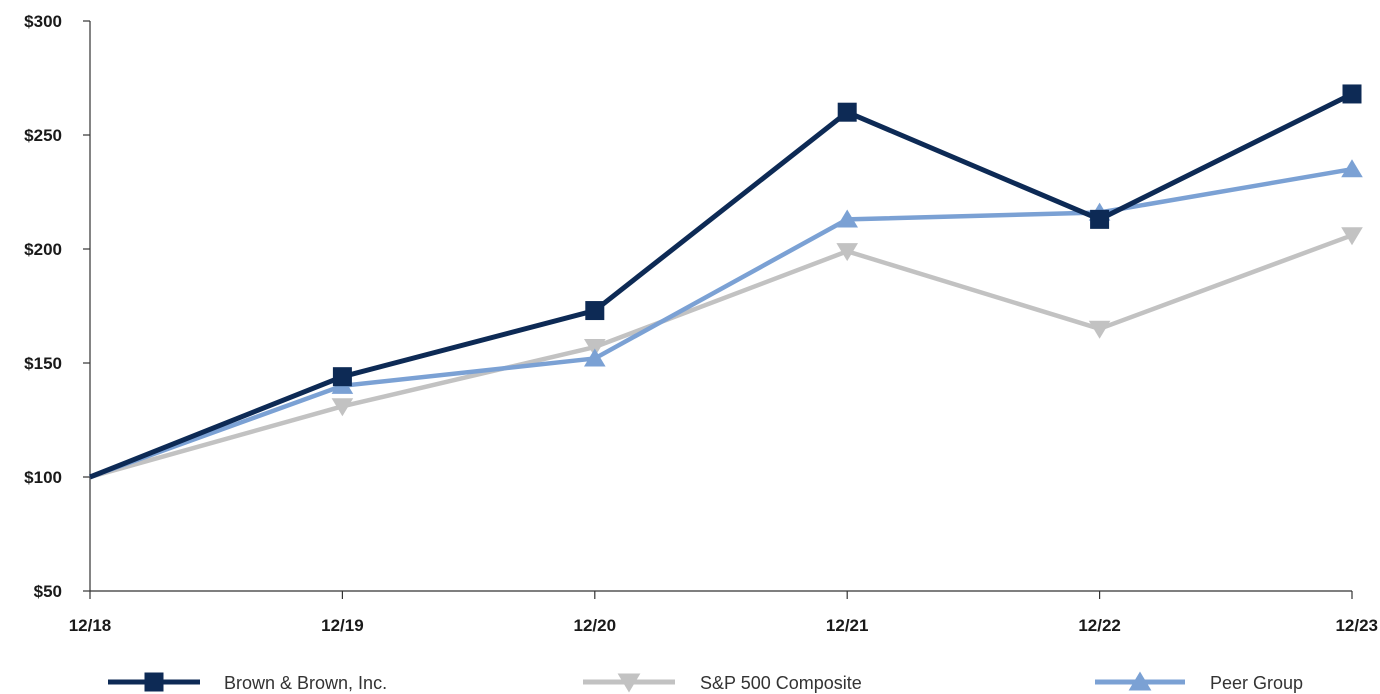 The width and height of the screenshot is (1380, 694). Describe the element at coordinates (305, 683) in the screenshot. I see `legend-label: Brown & Brown, Inc.` at that location.